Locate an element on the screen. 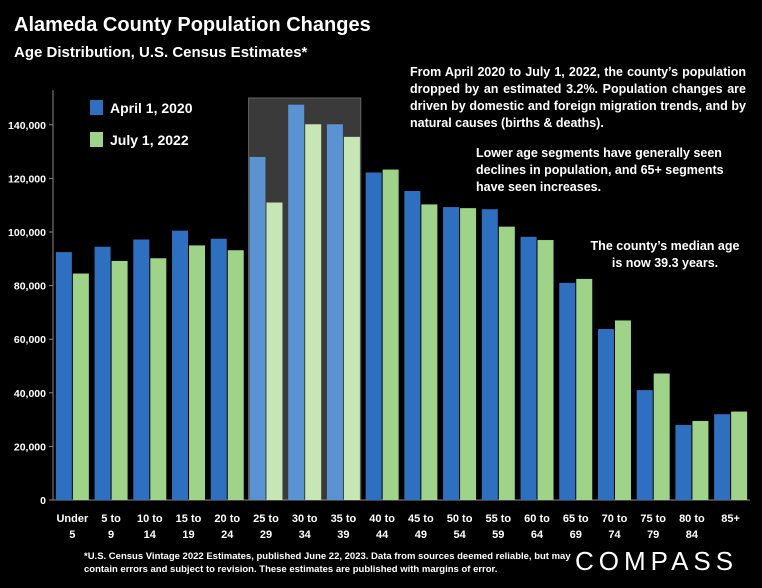  x-tick-label: 65 to is located at coordinates (576, 519).